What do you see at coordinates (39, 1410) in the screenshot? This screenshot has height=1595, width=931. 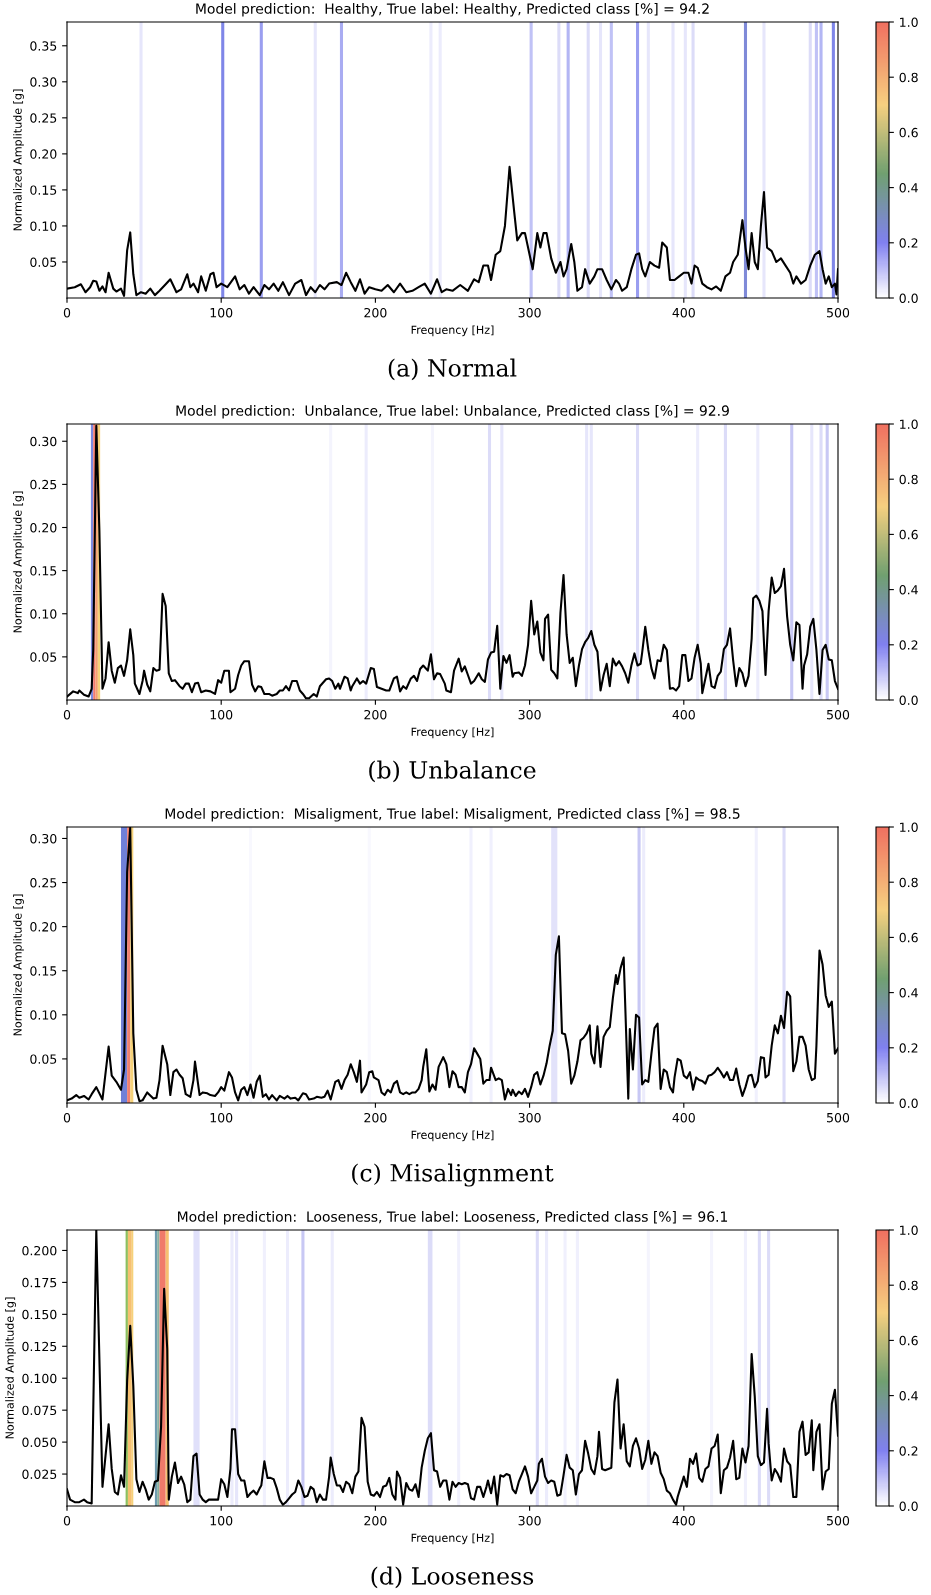 I see `y-tick-label: 0.075` at bounding box center [39, 1410].